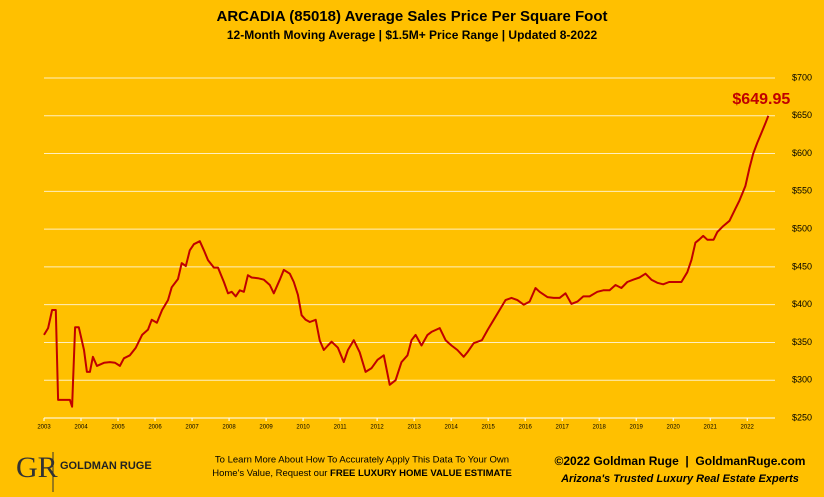 This screenshot has height=497, width=824. Describe the element at coordinates (802, 380) in the screenshot. I see `y-tick-label: $300` at that location.